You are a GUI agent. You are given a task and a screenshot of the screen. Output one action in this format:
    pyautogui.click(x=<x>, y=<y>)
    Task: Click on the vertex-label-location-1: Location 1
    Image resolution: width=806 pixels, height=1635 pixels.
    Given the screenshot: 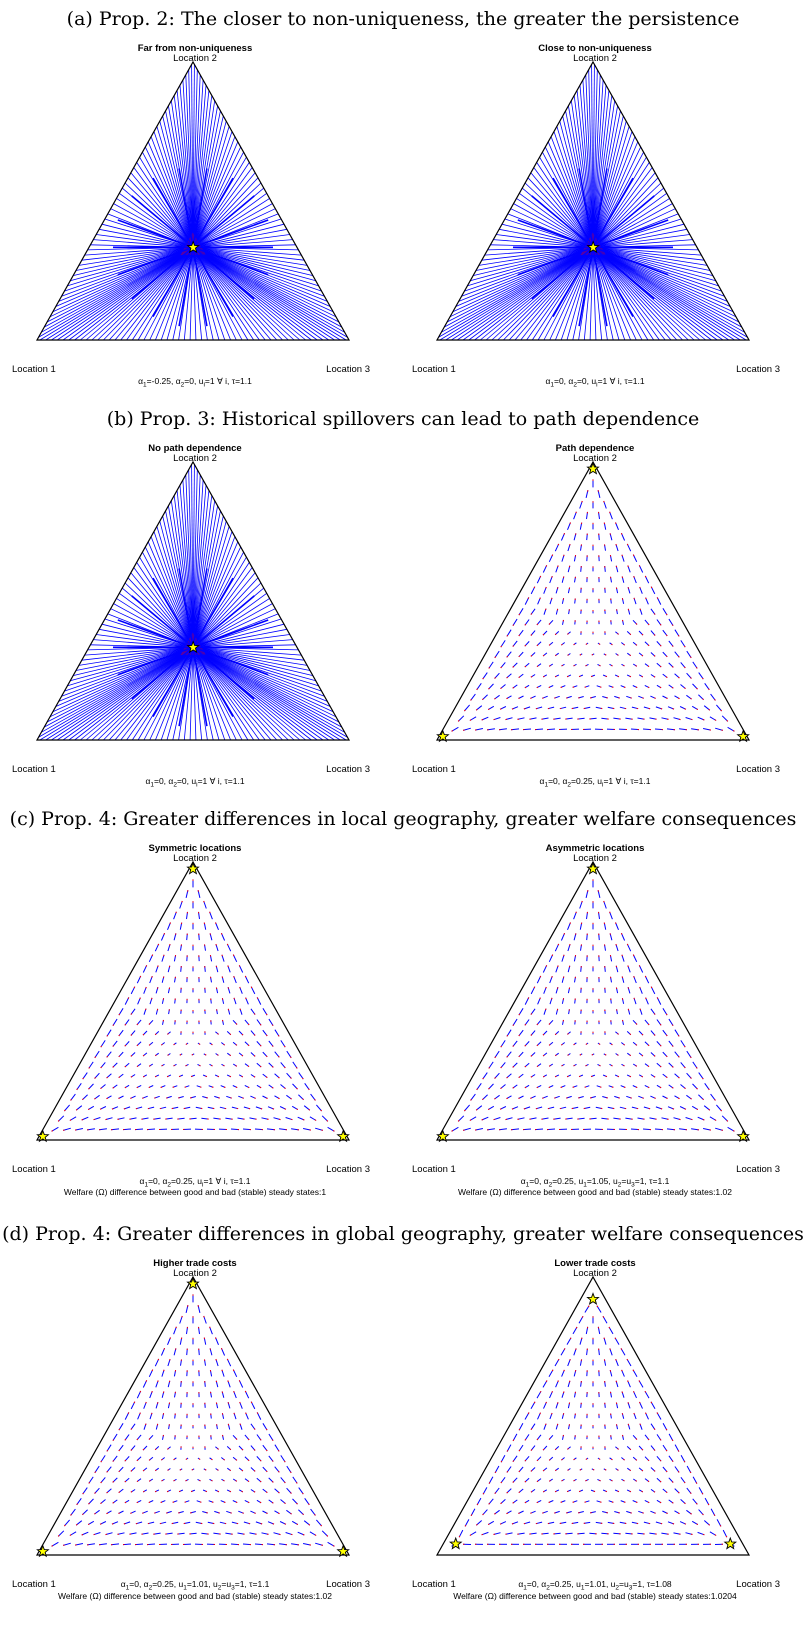 What is the action you would take?
    pyautogui.click(x=34, y=1169)
    